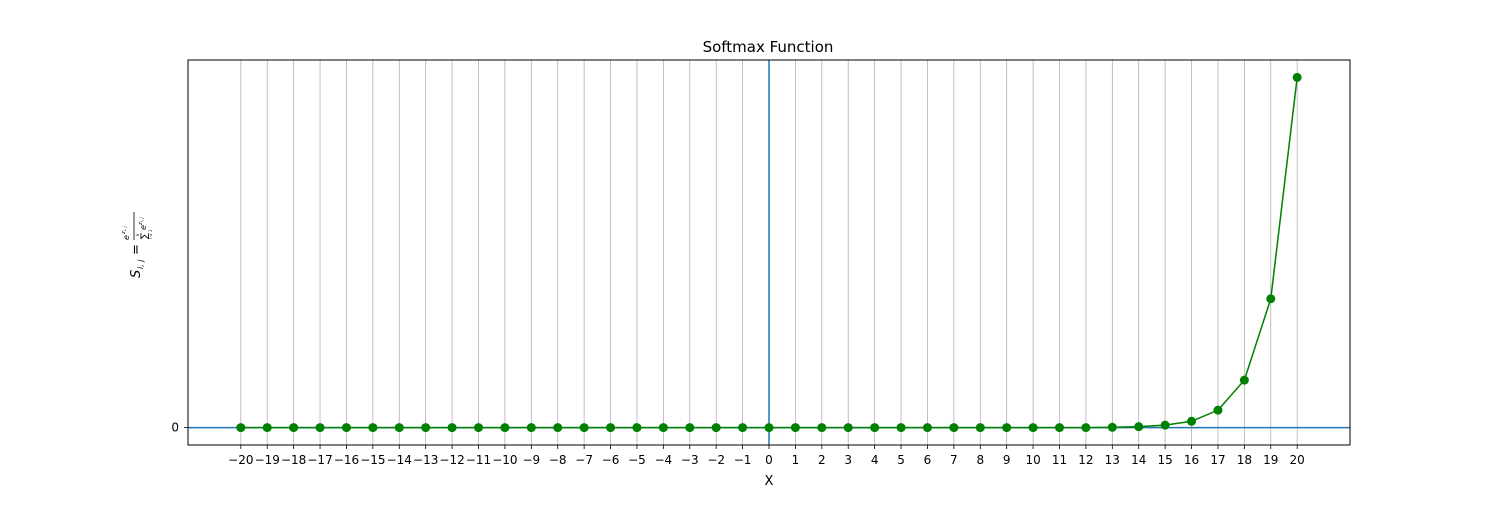  Describe the element at coordinates (743, 460) in the screenshot. I see `x-tick-label: −1` at that location.